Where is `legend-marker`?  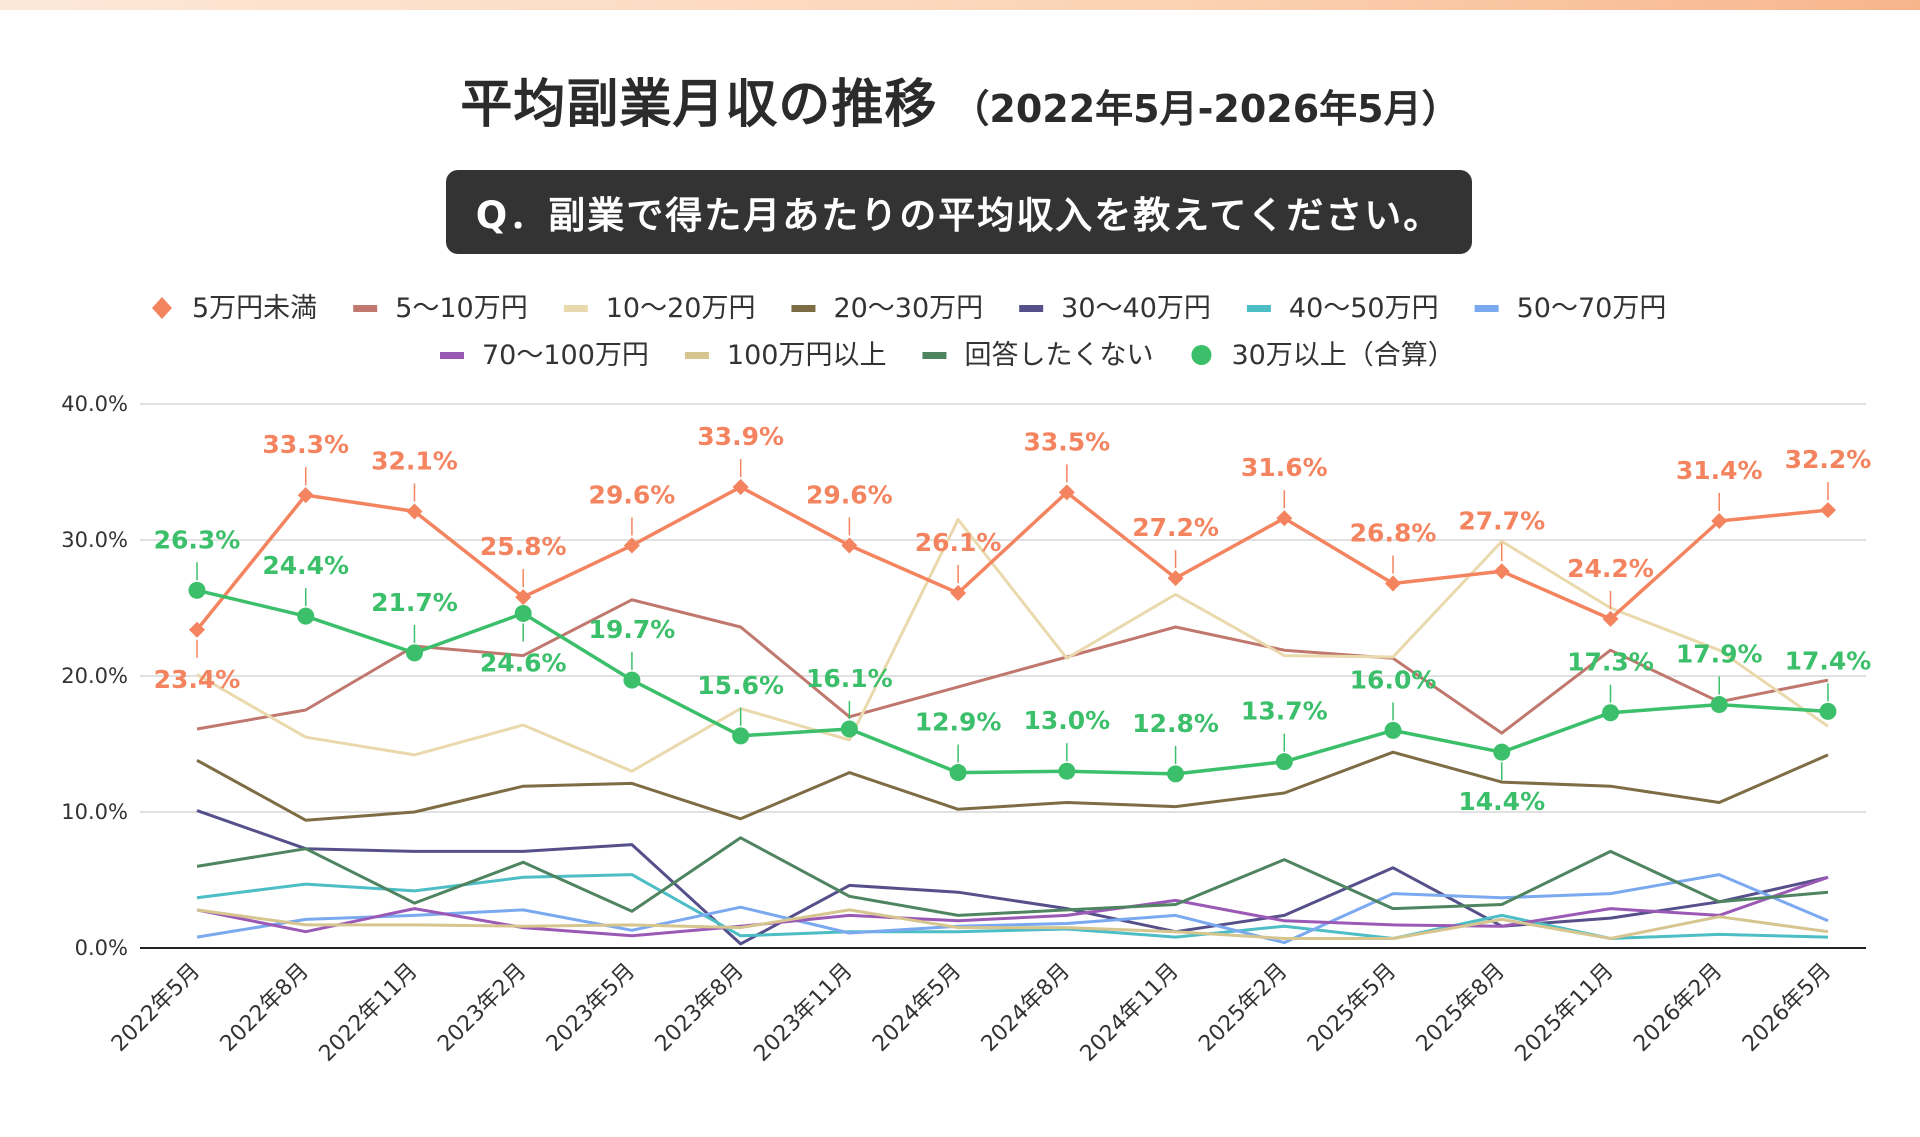 legend-marker is located at coordinates (162, 308).